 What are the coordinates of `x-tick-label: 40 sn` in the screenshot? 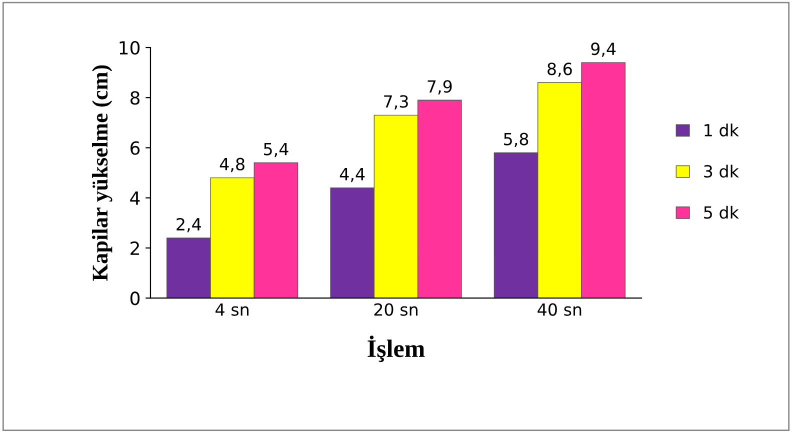 It's located at (560, 309).